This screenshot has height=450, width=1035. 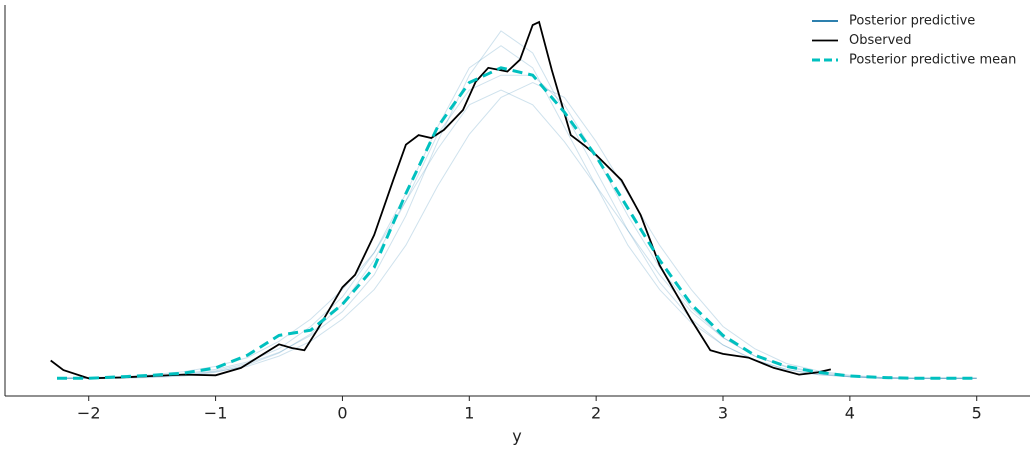 I want to click on legend-label: Posterior predictive mean, so click(x=932, y=60).